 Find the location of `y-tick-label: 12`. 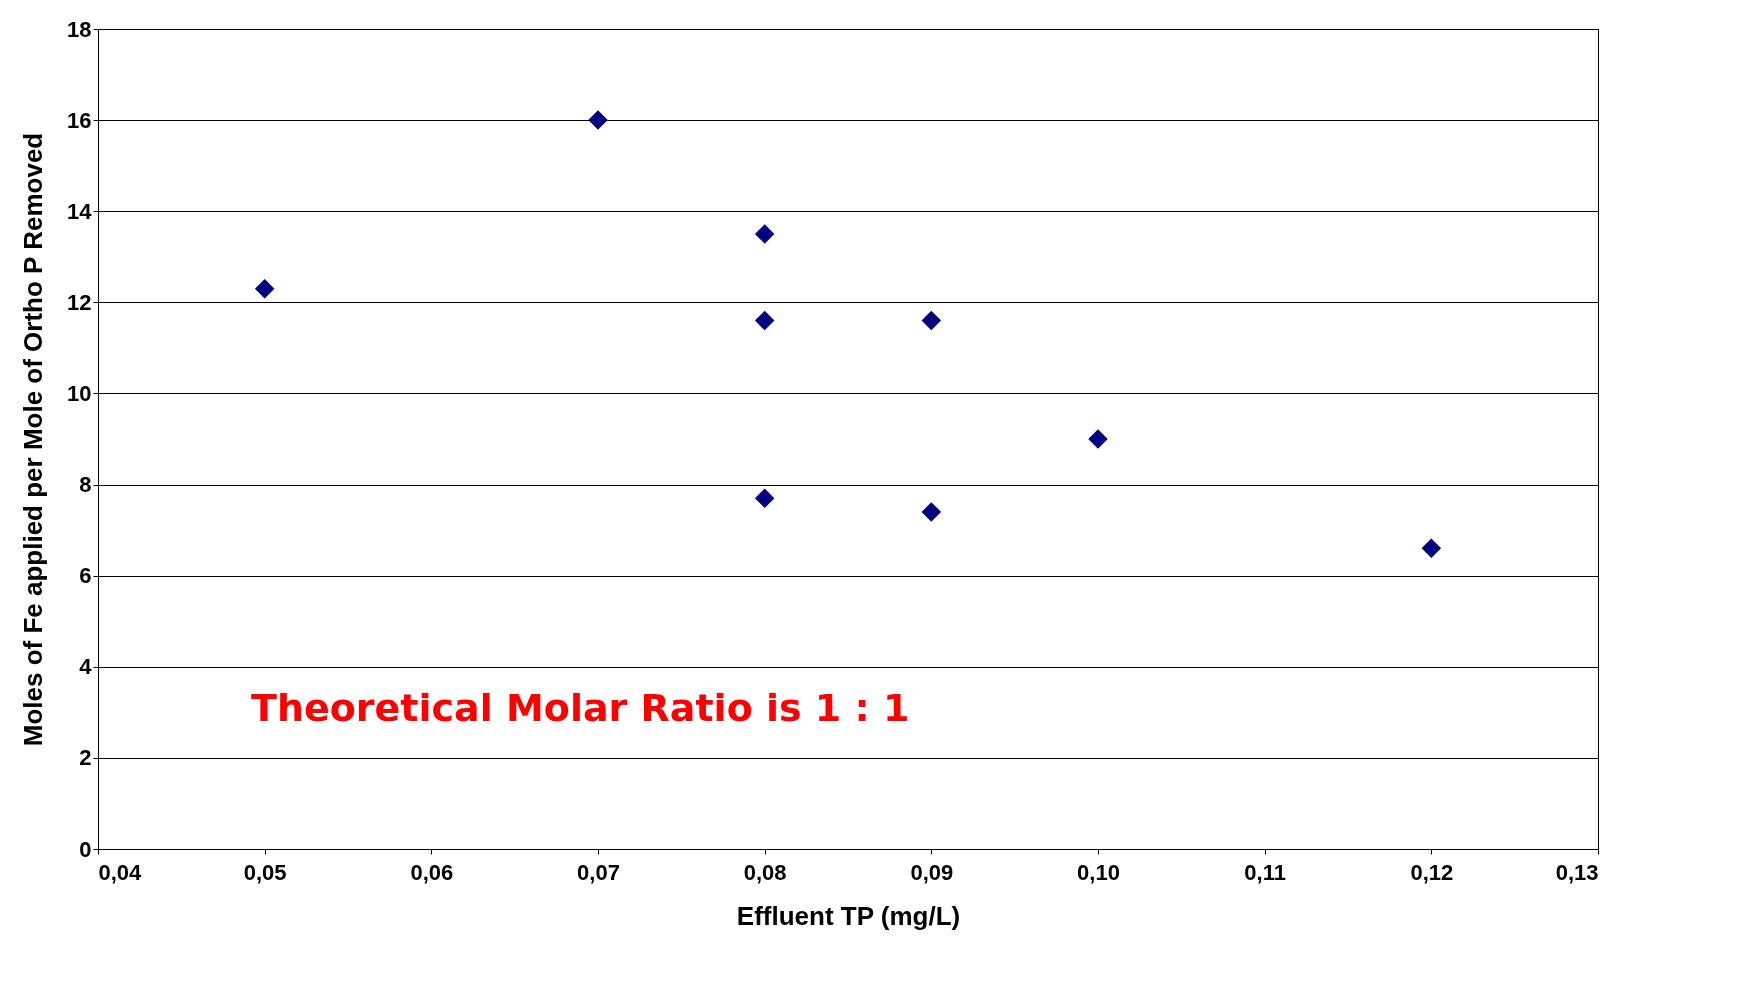

y-tick-label: 12 is located at coordinates (79, 302).